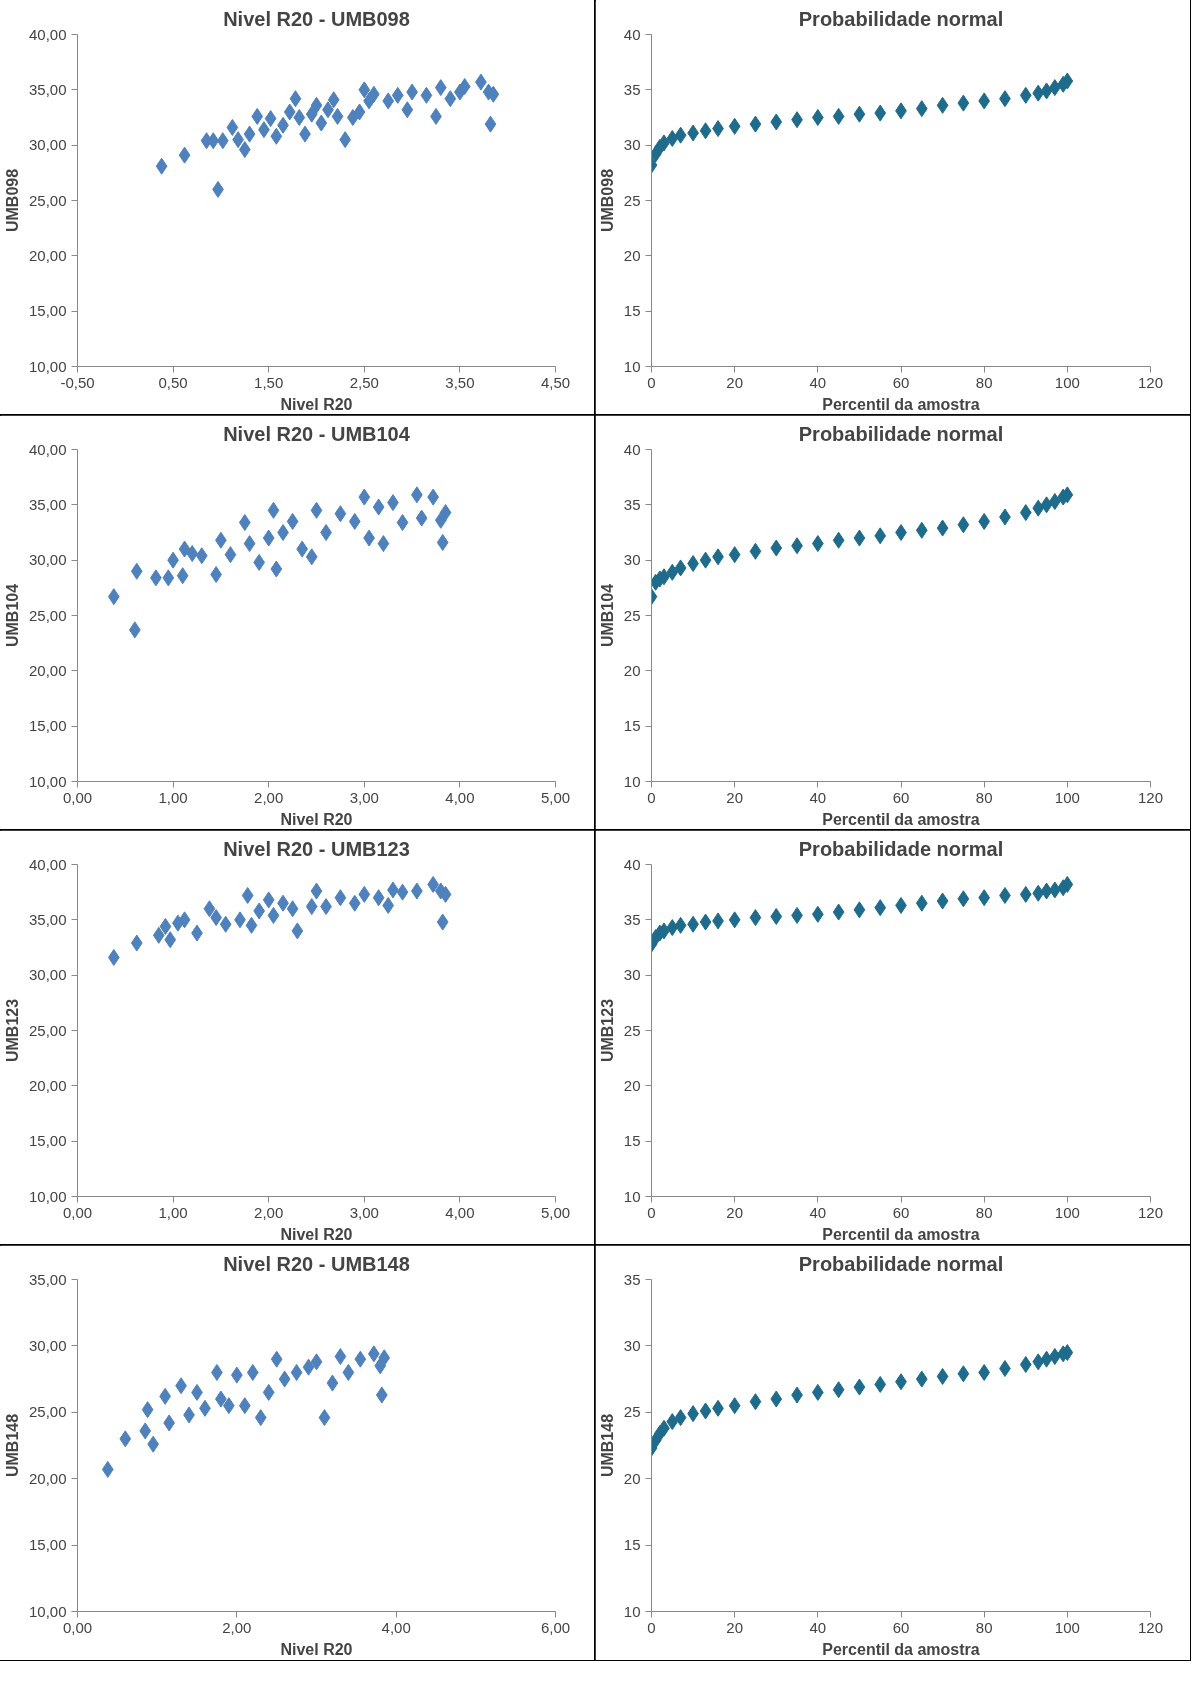 The image size is (1203, 1695). Describe the element at coordinates (12, 200) in the screenshot. I see `y-axis-title: UMB098` at that location.